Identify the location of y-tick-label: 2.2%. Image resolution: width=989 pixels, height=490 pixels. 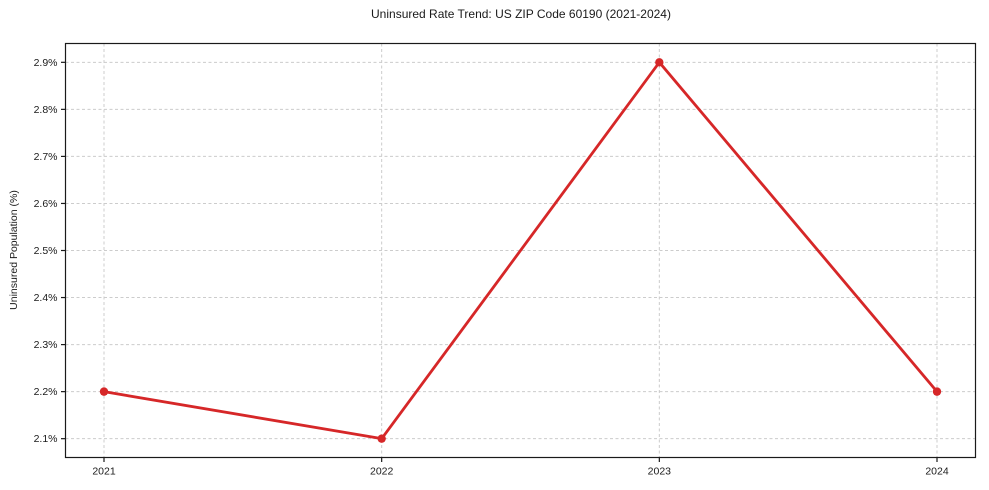
(46, 392).